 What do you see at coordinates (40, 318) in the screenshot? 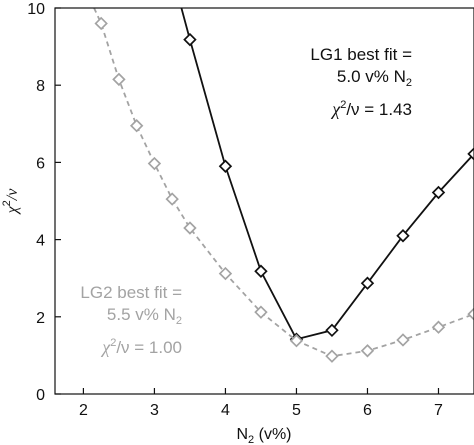
I see `y-tick-label: 2` at bounding box center [40, 318].